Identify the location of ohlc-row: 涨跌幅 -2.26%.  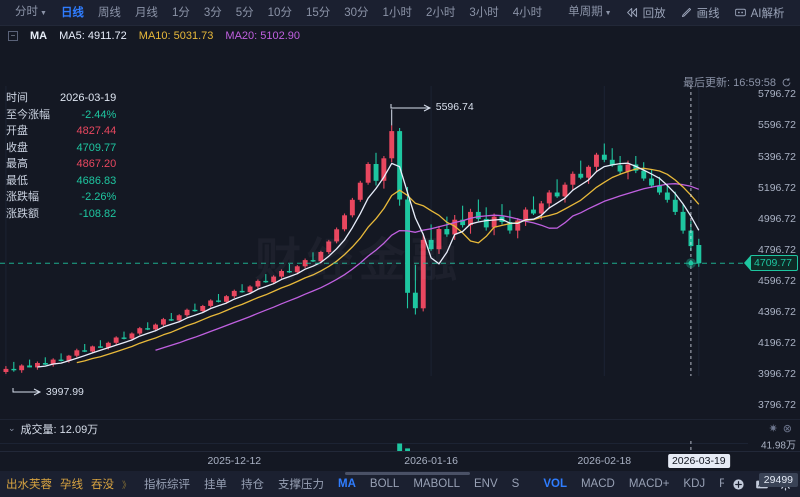
(61, 197).